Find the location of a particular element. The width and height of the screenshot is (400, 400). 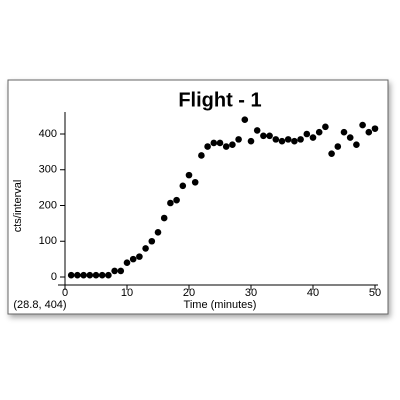

x-tick-label: 20 is located at coordinates (189, 293).